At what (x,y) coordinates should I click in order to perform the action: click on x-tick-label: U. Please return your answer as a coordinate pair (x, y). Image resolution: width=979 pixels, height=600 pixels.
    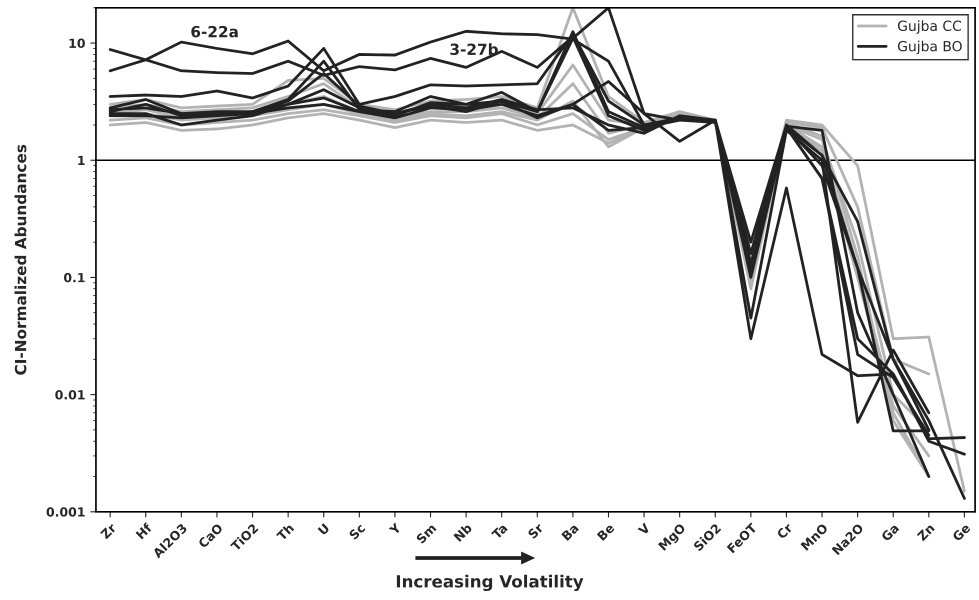
    Looking at the image, I should click on (324, 529).